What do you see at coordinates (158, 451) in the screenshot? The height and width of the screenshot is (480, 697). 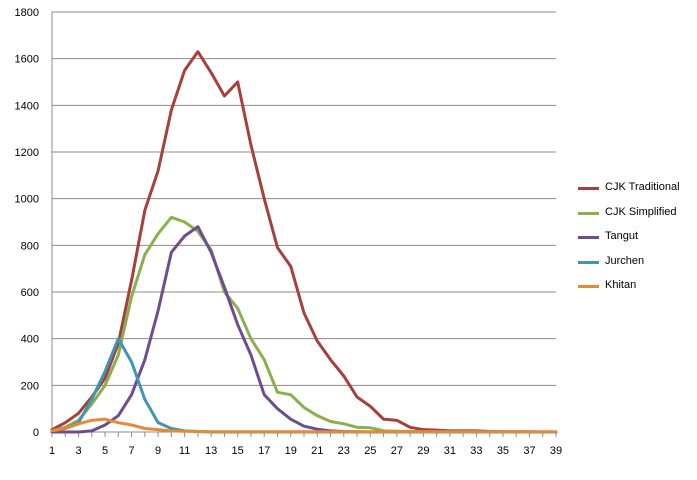 I see `x-tick-label: 9` at bounding box center [158, 451].